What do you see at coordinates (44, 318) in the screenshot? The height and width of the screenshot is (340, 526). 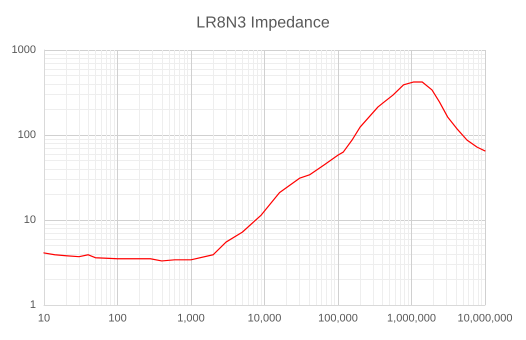 I see `x-tick-label: 10` at bounding box center [44, 318].